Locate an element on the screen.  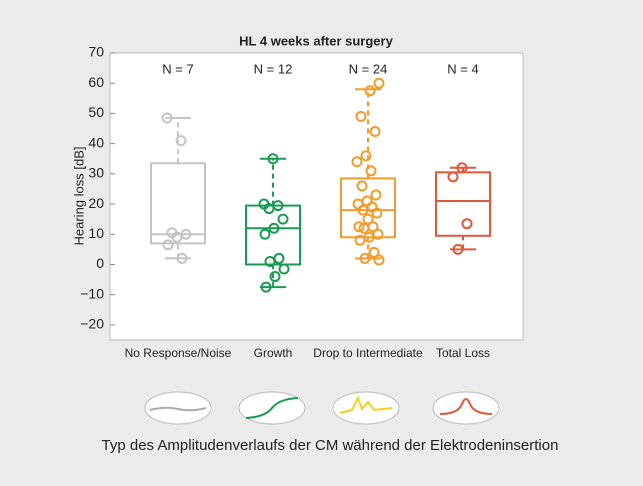
y-tick-label: −20 is located at coordinates (92, 324).